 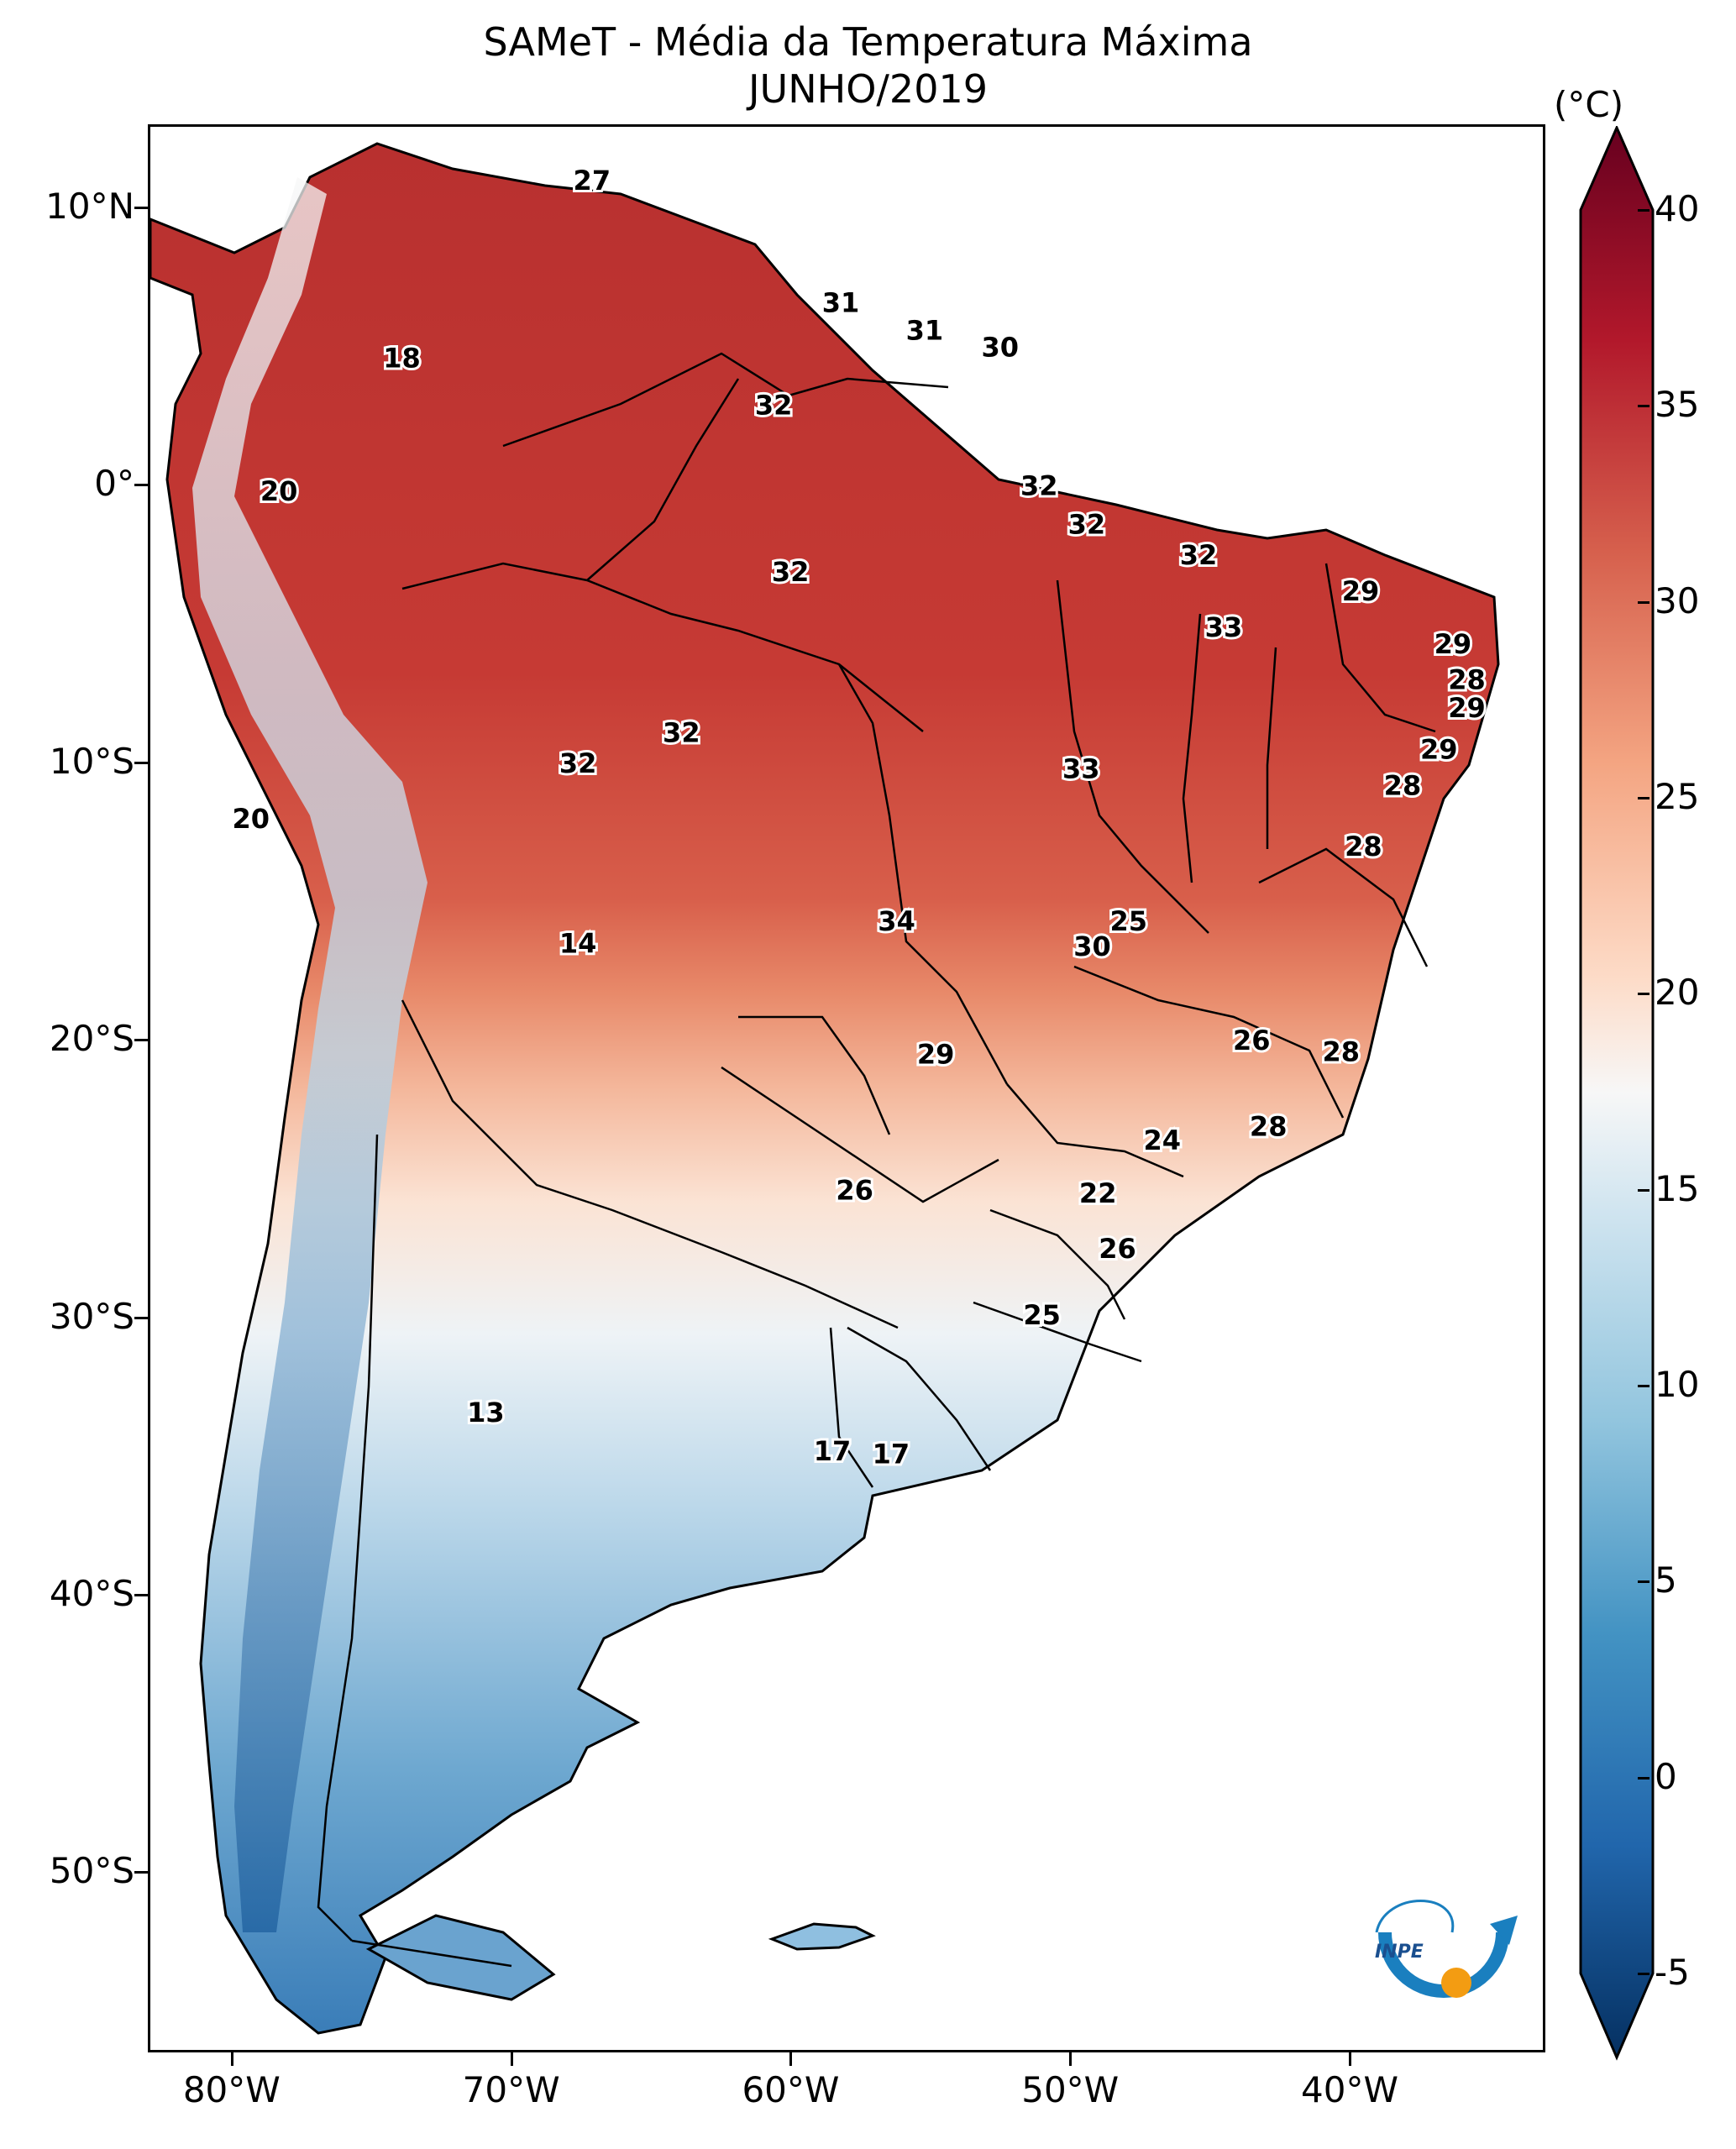 I want to click on contour-label: 22, so click(x=1098, y=1193).